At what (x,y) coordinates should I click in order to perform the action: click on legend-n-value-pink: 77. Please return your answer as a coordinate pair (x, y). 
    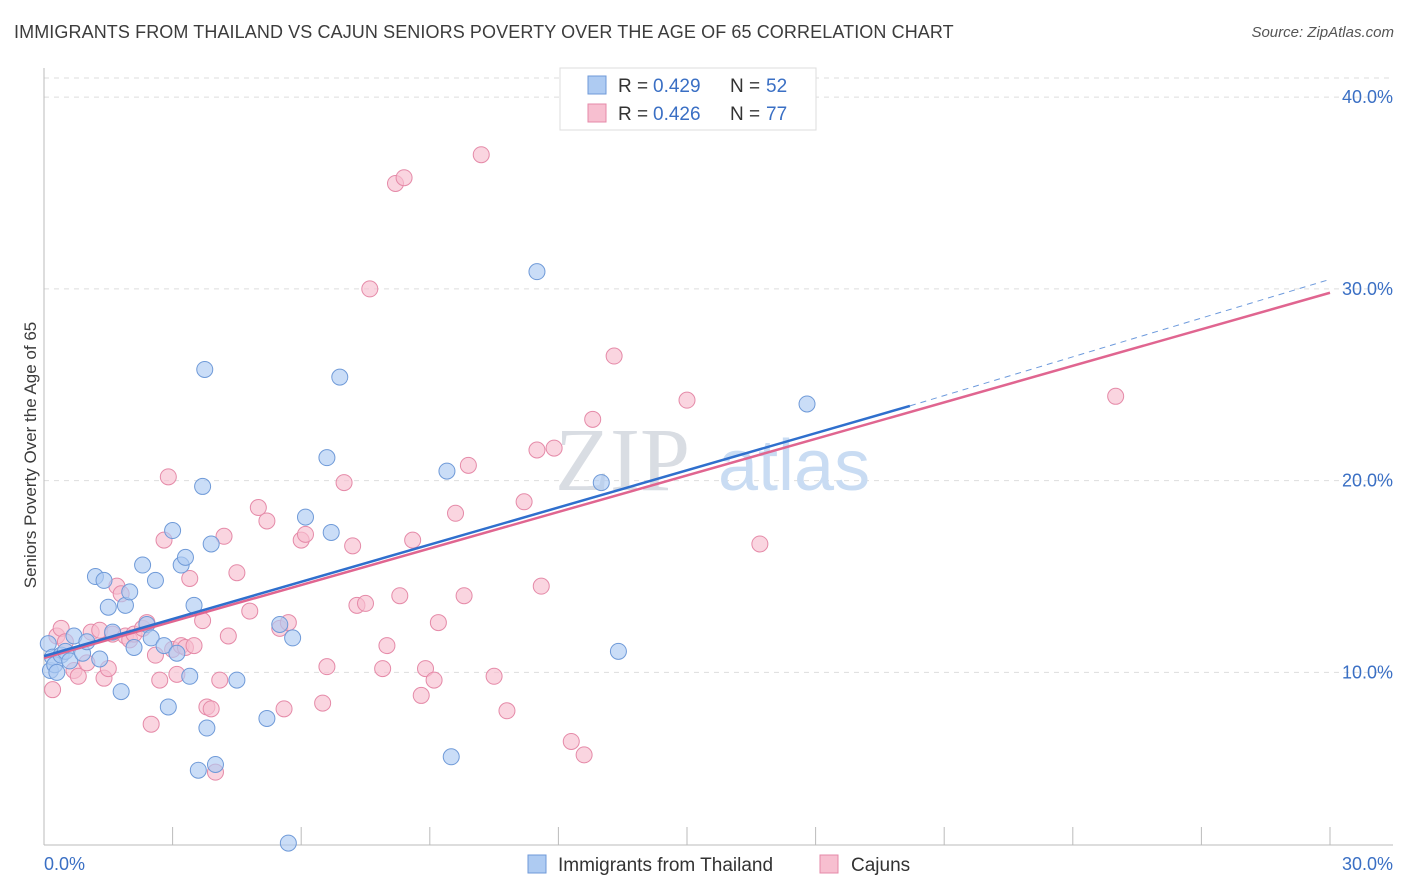
    Looking at the image, I should click on (776, 114).